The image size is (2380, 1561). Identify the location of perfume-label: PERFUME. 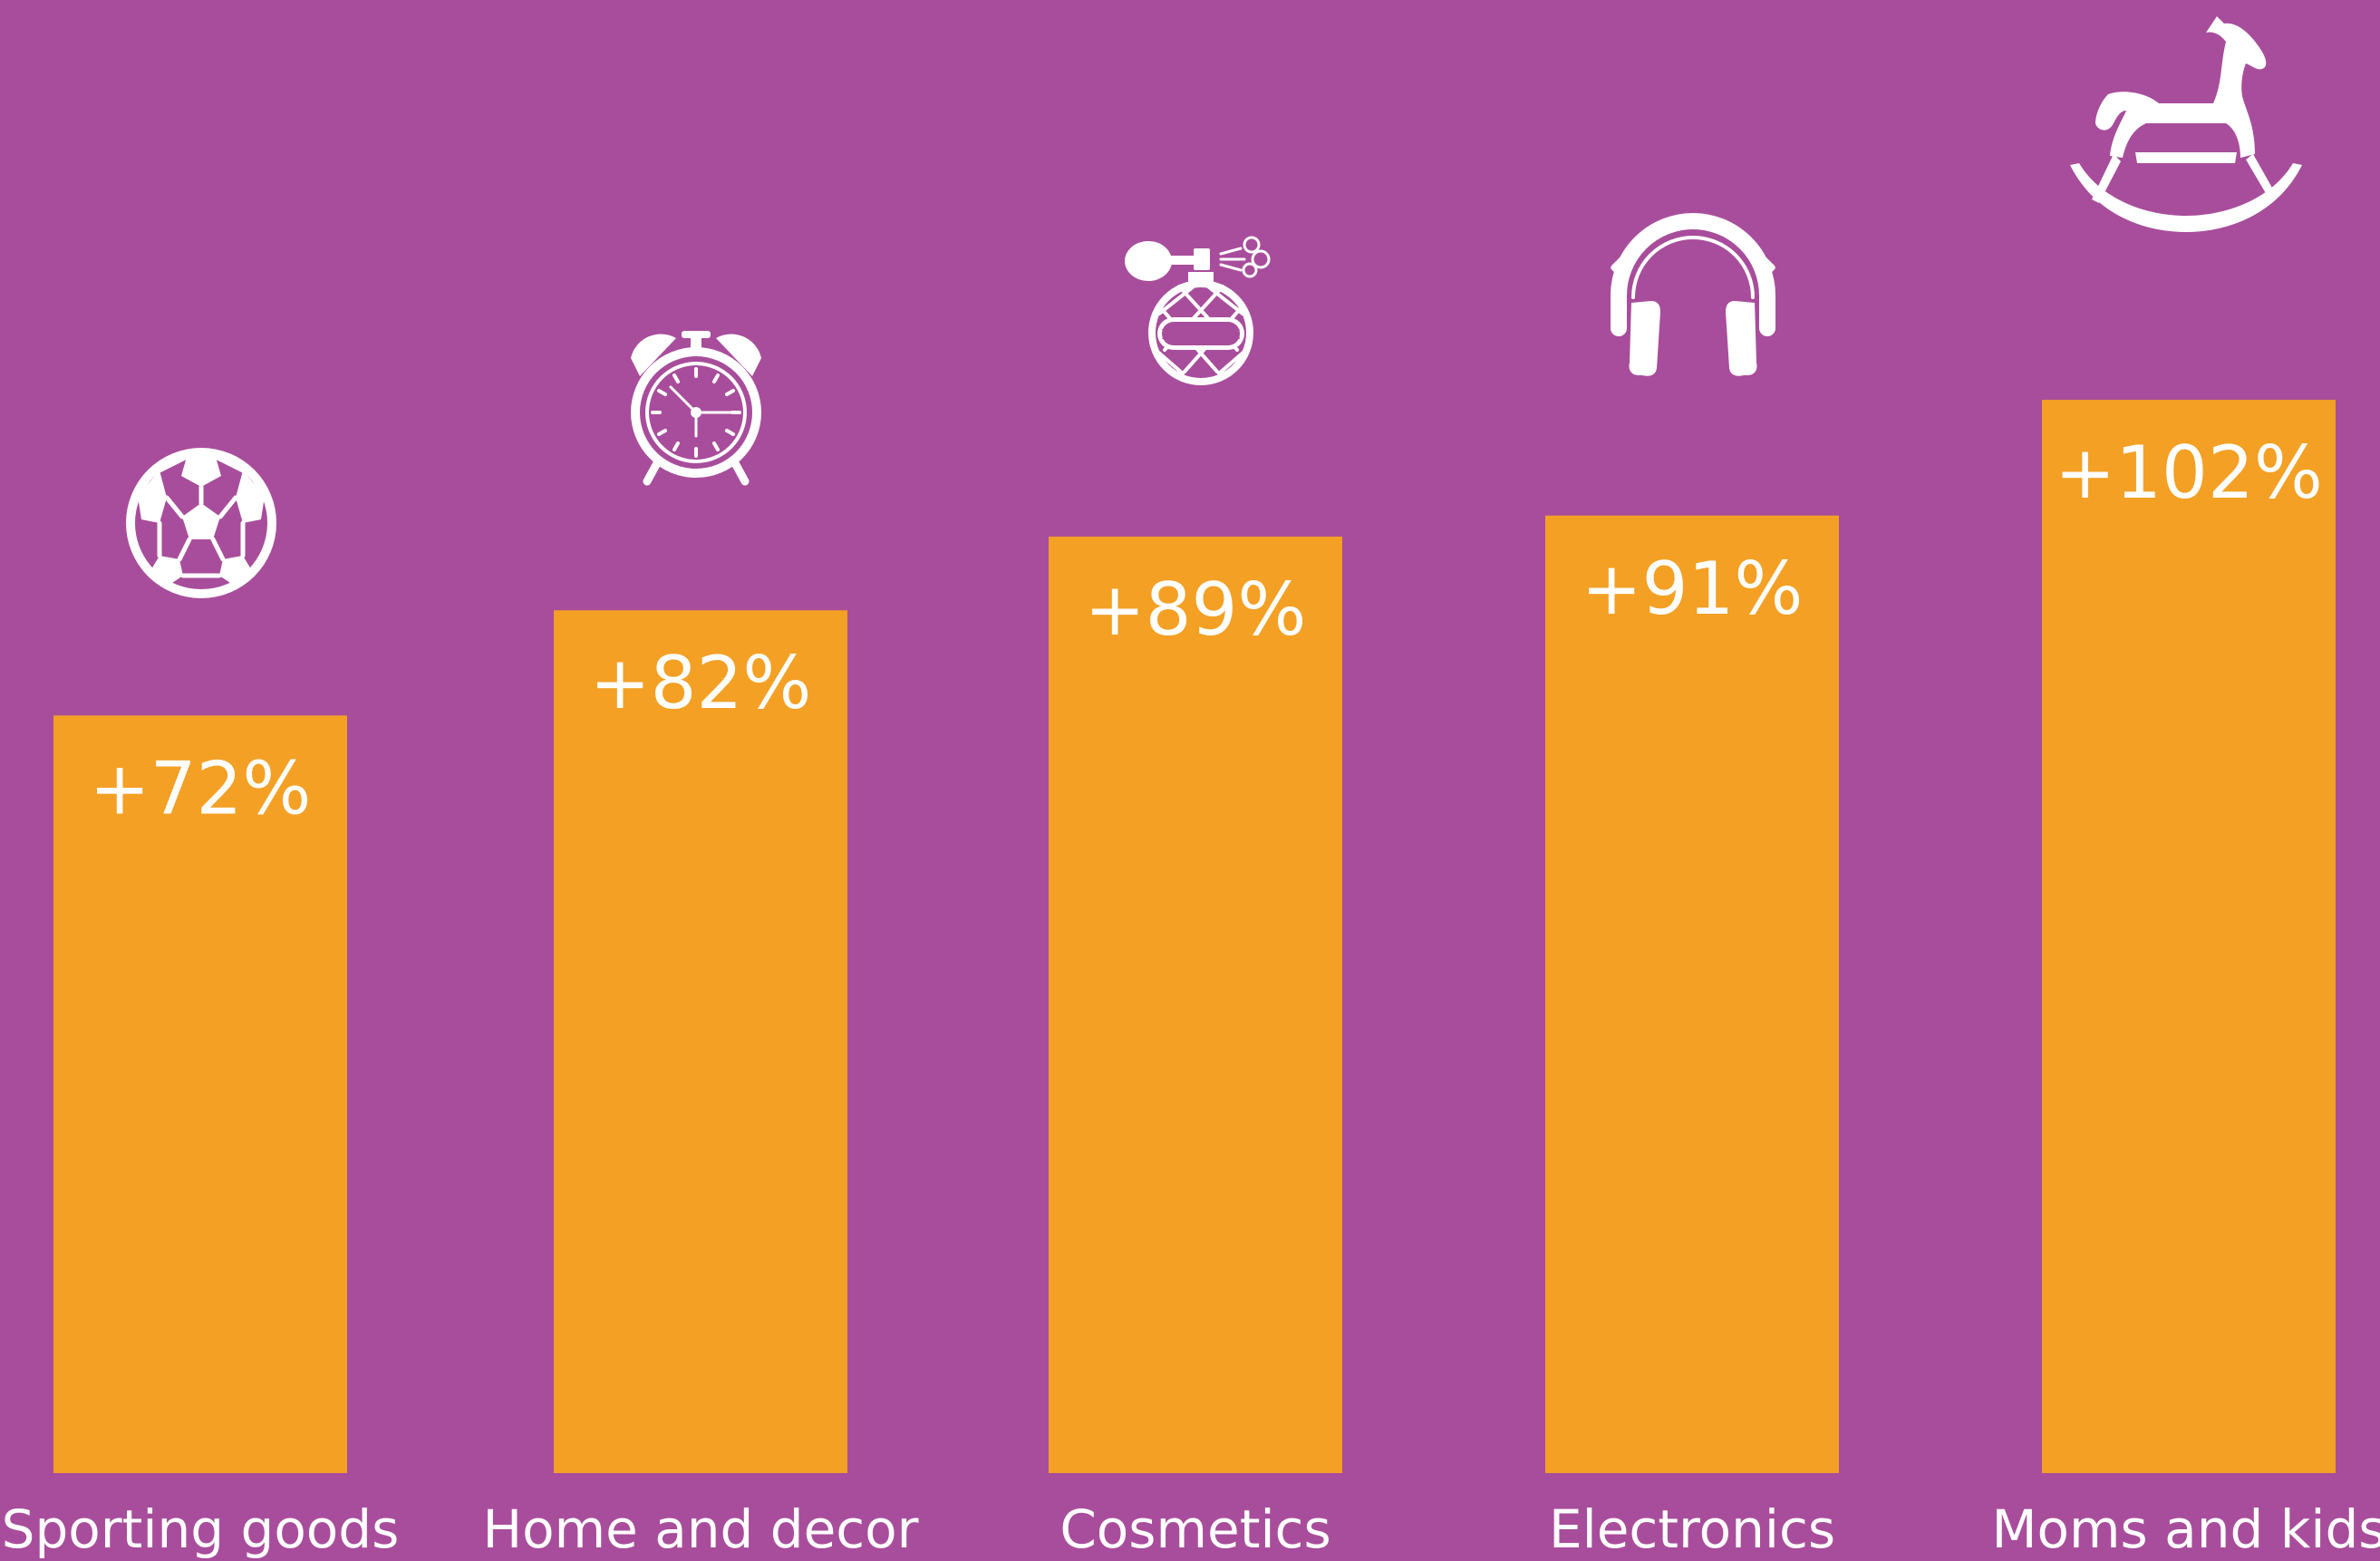
(1201, 334).